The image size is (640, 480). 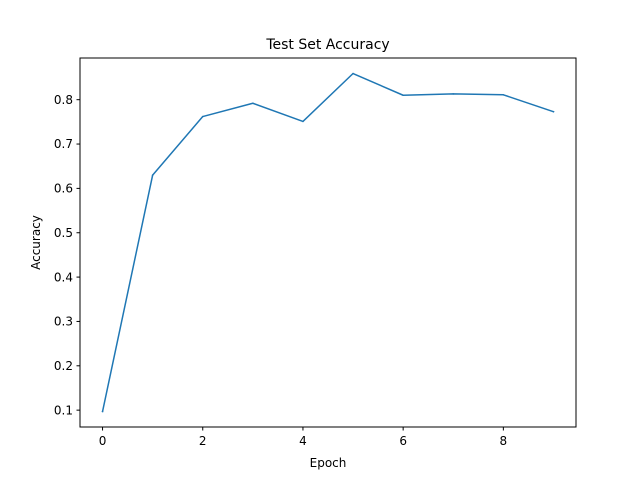 I want to click on y-tick-label: 0.3, so click(x=63, y=322).